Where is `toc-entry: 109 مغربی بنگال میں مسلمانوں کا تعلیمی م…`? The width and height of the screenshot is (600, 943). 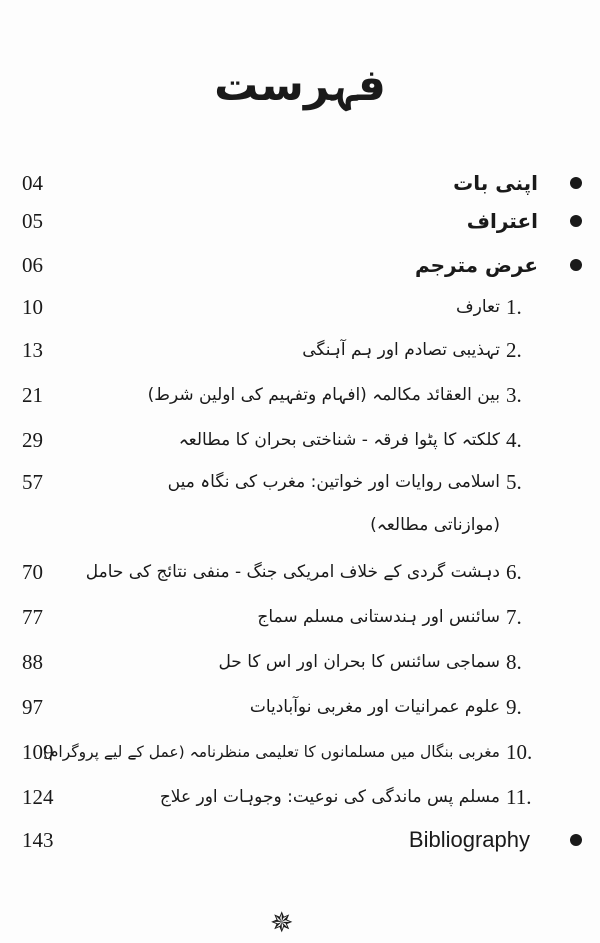 toc-entry: 109 مغربی بنگال میں مسلمانوں کا تعلیمی م… is located at coordinates (300, 752).